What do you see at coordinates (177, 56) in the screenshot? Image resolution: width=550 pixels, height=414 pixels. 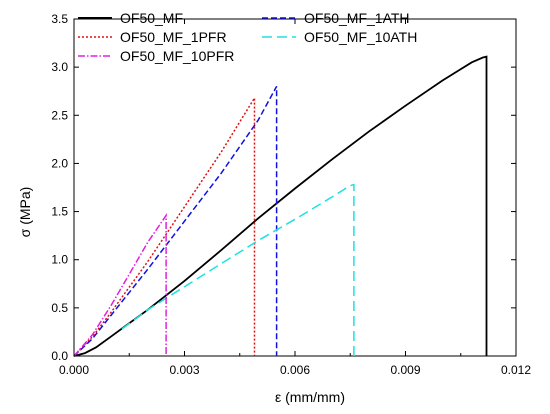 I see `legend-label: OF50_MF_10PFR` at bounding box center [177, 56].